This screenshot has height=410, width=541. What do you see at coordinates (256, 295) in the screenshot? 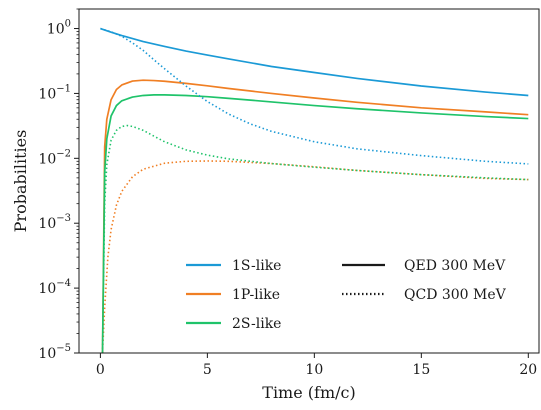
I see `legend-label-1p-like: 1P-like` at bounding box center [256, 295].